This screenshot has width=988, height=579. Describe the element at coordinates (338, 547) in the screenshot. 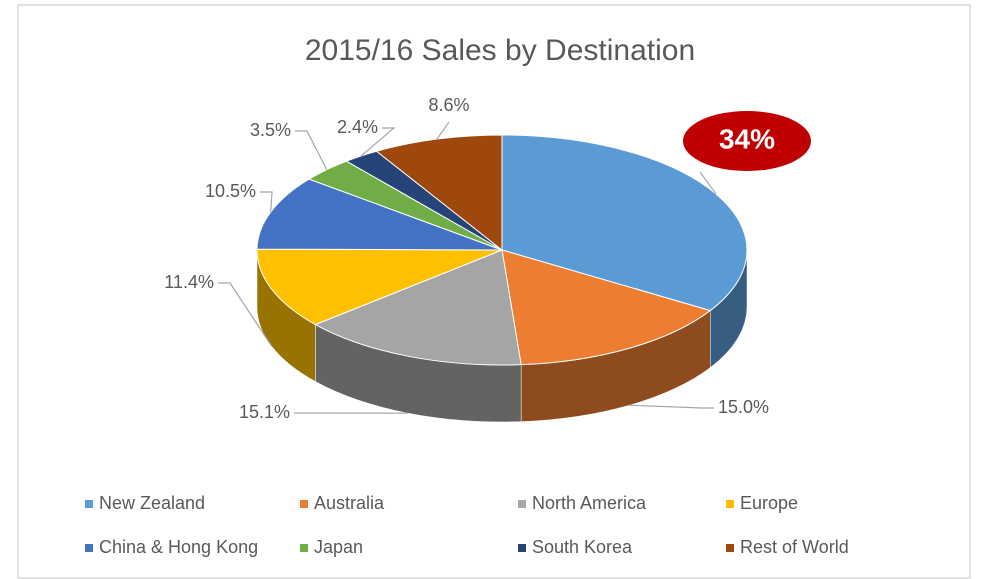

I see `legend-label: Japan` at that location.